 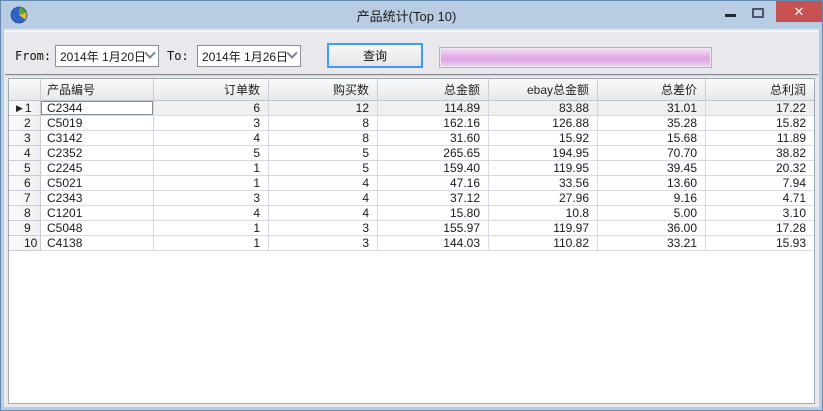 What do you see at coordinates (652, 138) in the screenshot?
I see `cell-diff: 15.68` at bounding box center [652, 138].